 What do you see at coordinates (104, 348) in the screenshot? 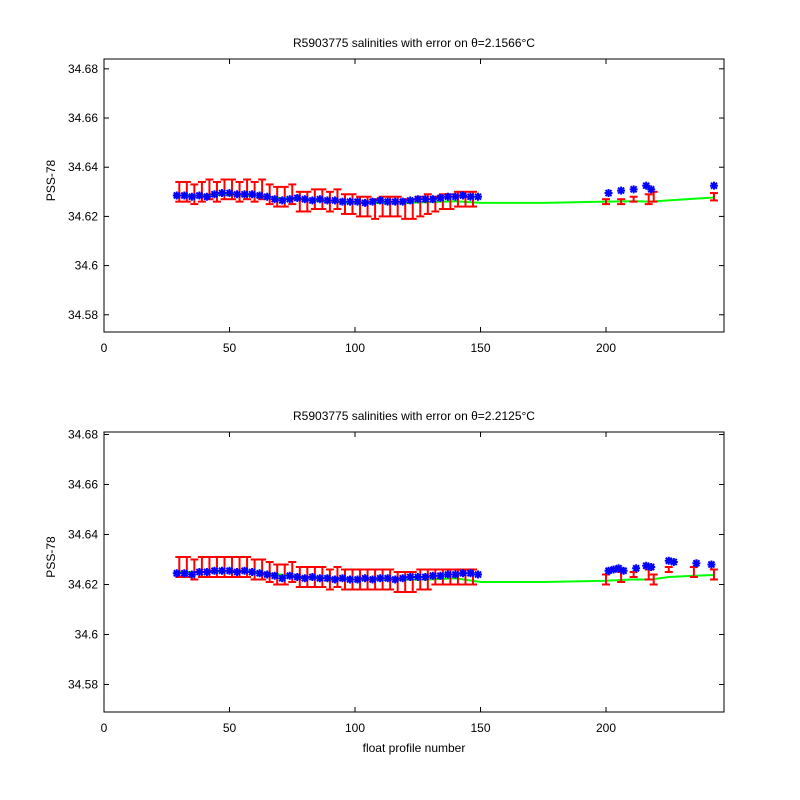
I see `x-tick-label: 0` at bounding box center [104, 348].